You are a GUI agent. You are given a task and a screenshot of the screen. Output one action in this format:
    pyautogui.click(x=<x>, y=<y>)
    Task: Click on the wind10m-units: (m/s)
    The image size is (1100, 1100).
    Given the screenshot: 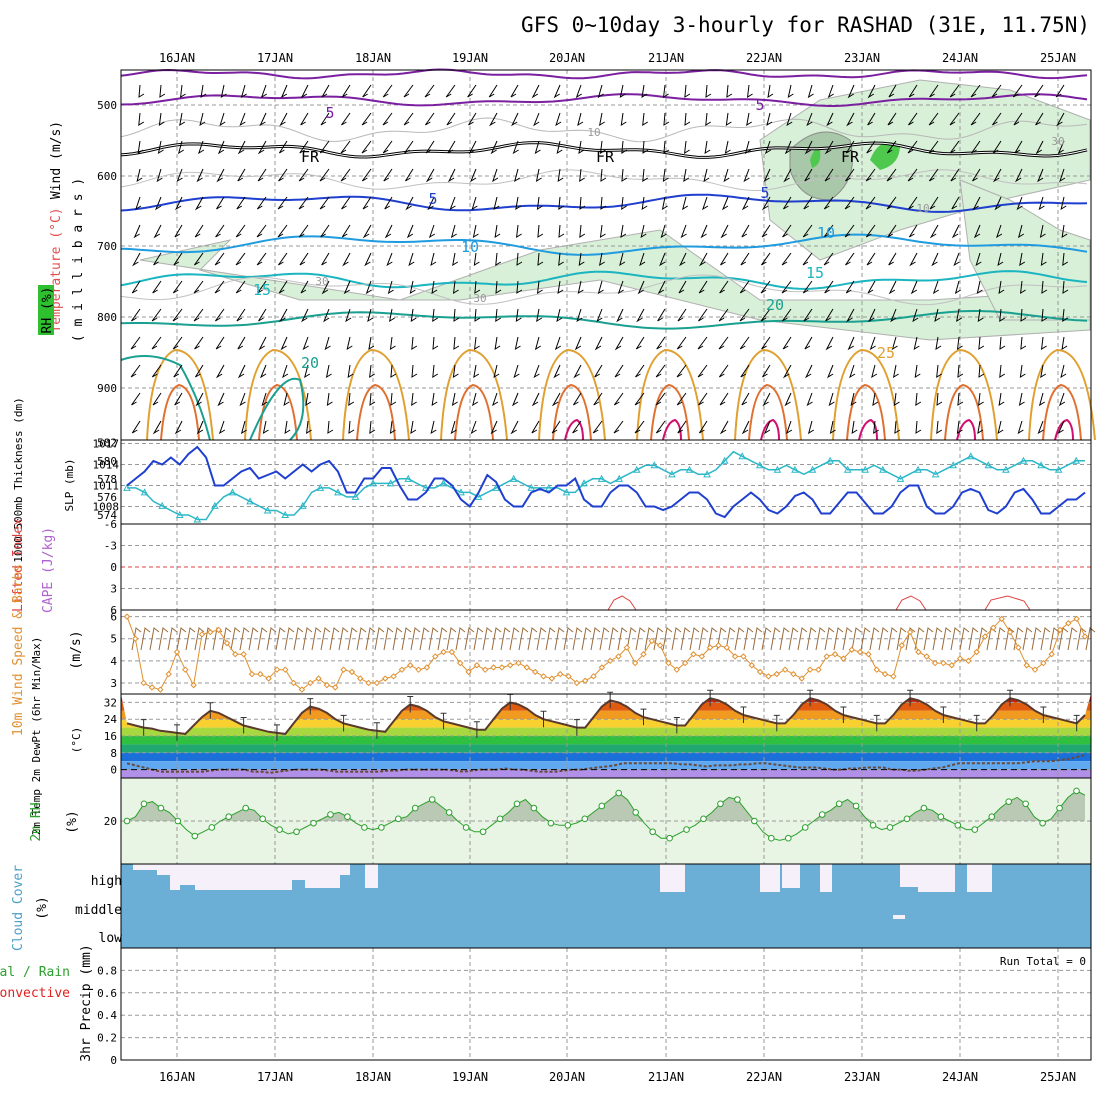 What is the action you would take?
    pyautogui.click(x=76, y=649)
    